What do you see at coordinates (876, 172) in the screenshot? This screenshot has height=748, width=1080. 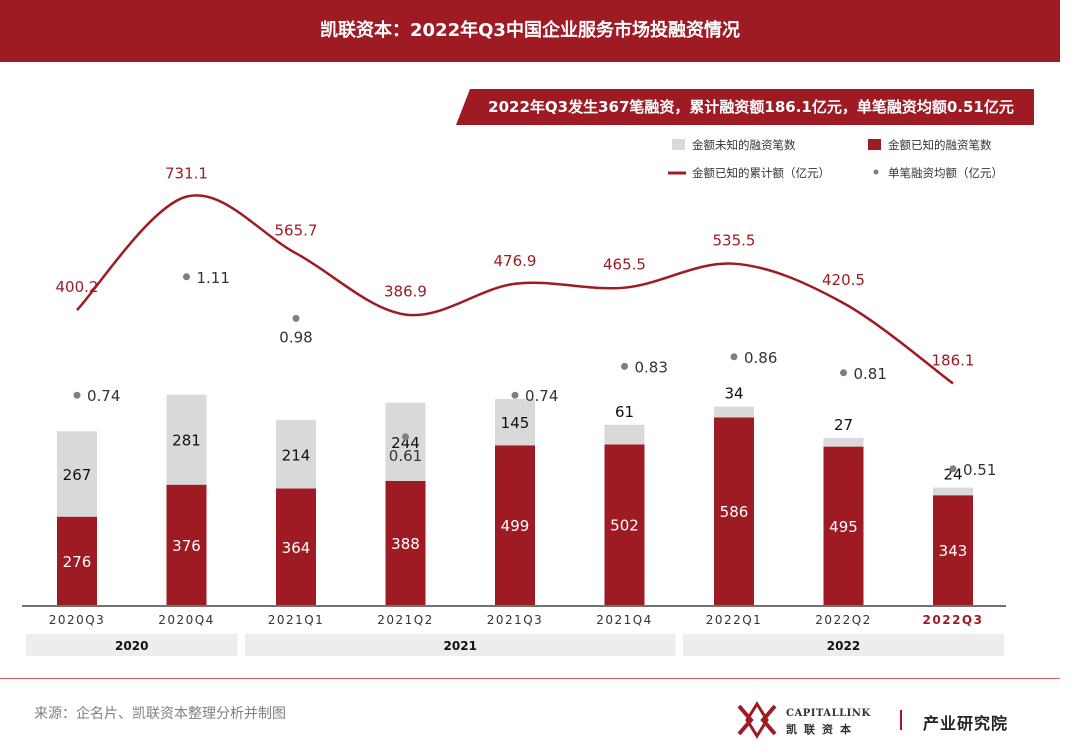 I see `legend-dot-avg` at bounding box center [876, 172].